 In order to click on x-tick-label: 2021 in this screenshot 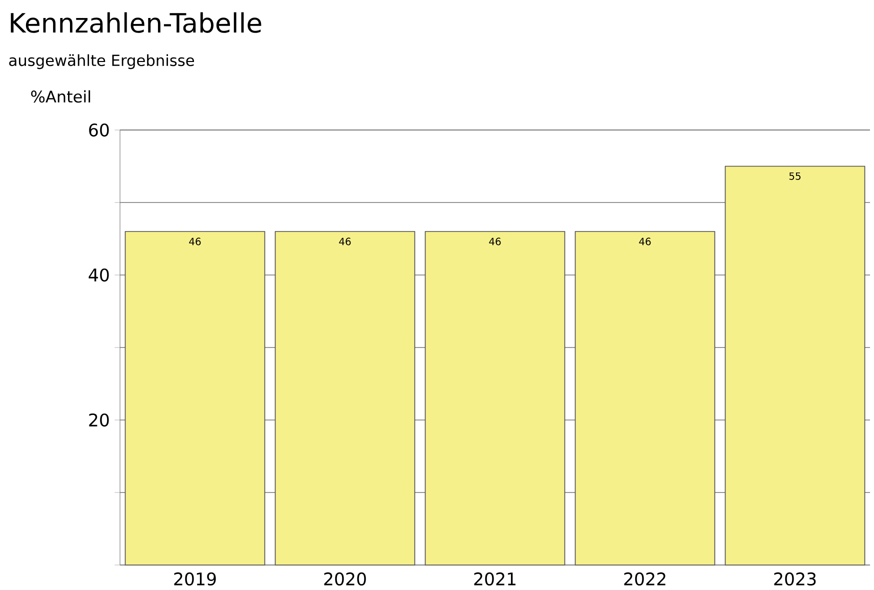, I will do `click(495, 579)`.